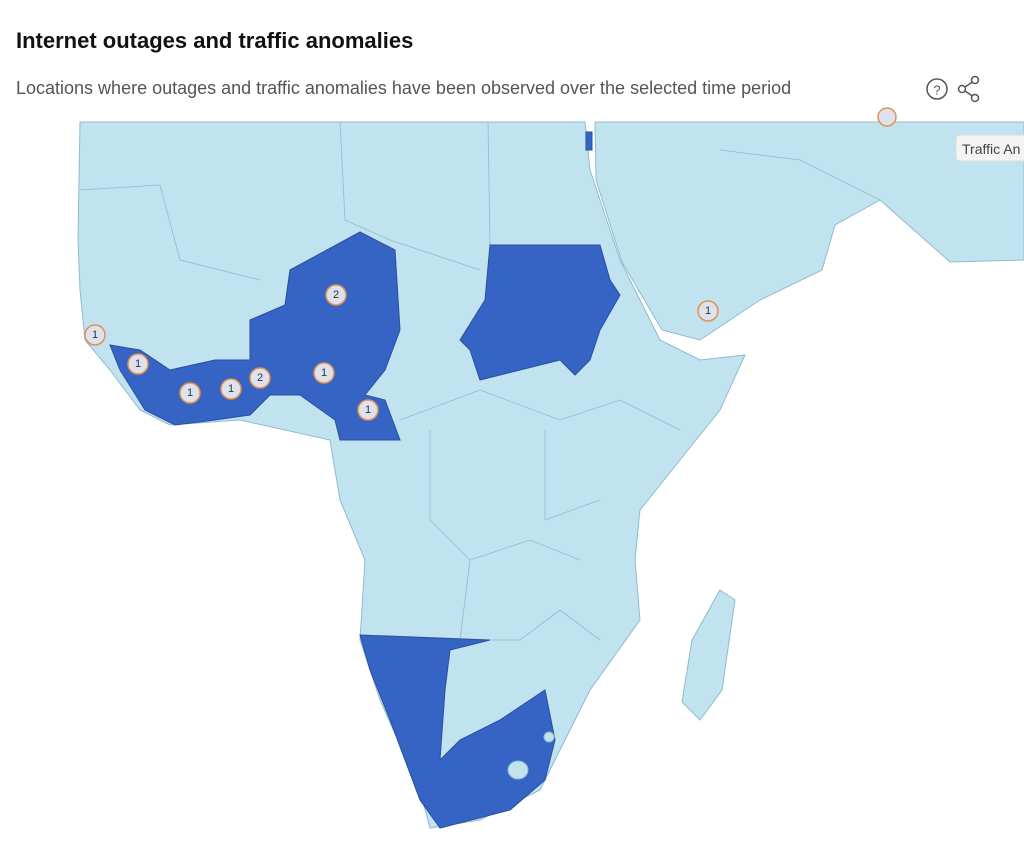 Image resolution: width=1024 pixels, height=855 pixels. I want to click on offscreen-marker, so click(887, 117).